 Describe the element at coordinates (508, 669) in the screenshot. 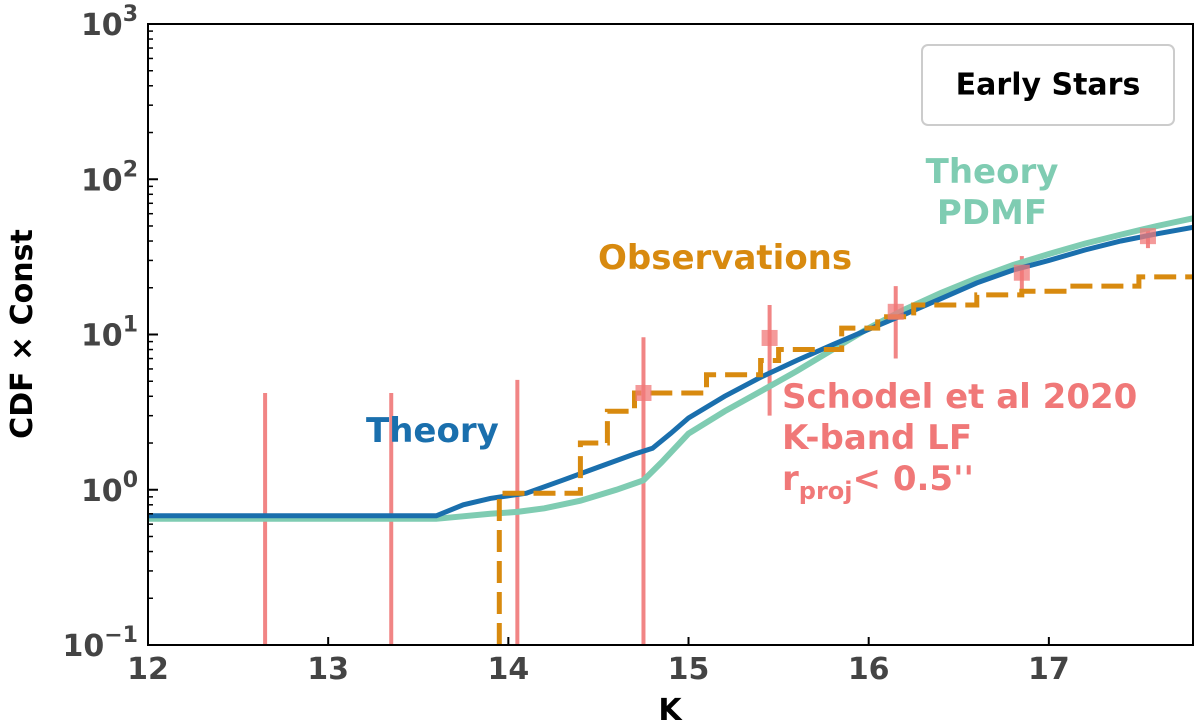

I see `x-tick-label-2: 14` at that location.